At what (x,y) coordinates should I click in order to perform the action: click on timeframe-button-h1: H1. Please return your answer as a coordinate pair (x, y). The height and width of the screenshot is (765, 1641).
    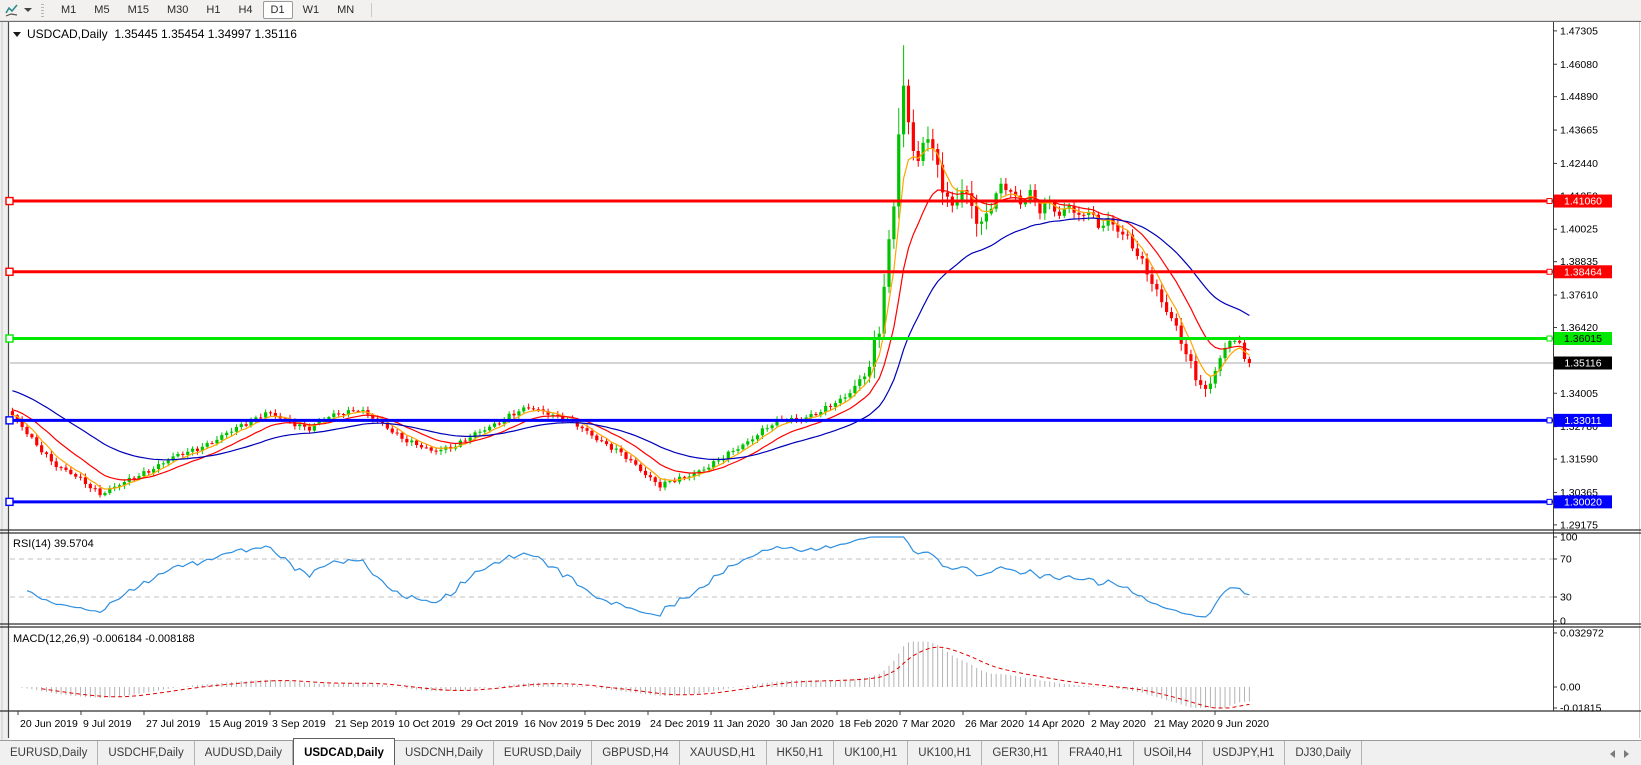
    Looking at the image, I should click on (213, 10).